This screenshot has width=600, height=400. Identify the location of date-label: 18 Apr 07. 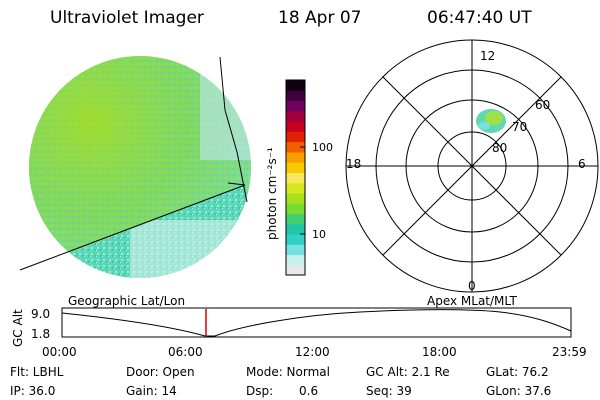
(320, 18).